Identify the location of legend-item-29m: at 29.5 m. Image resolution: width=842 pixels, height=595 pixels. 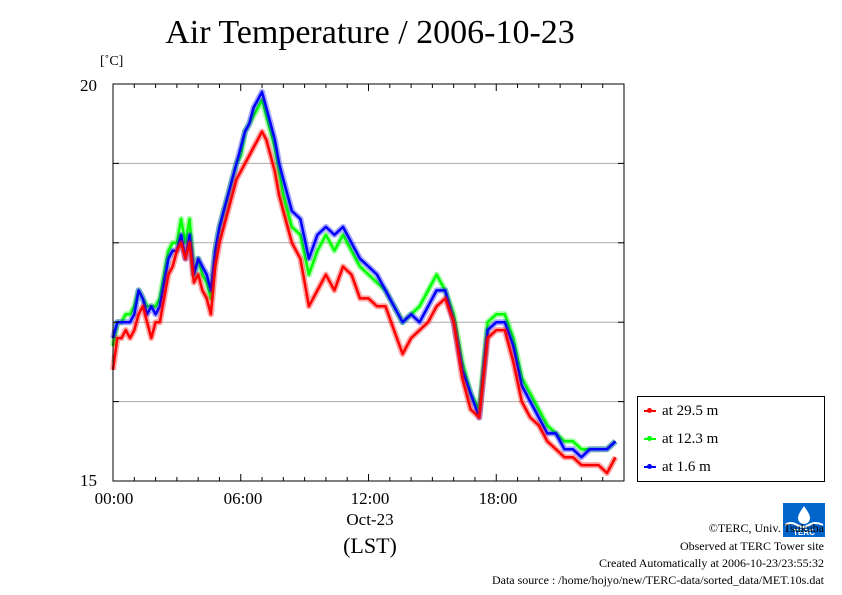
(681, 411).